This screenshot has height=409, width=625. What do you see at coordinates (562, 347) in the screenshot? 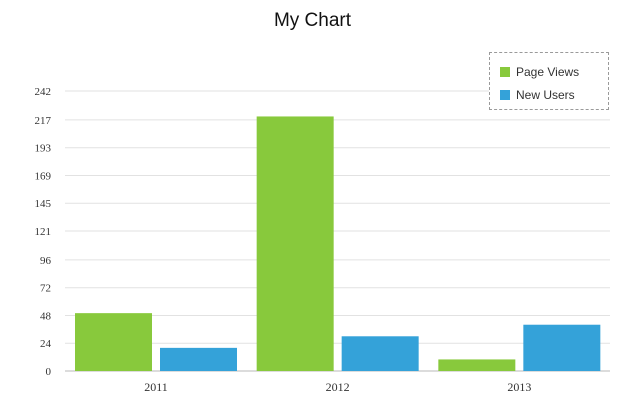
I see `bar-new-users-2013` at bounding box center [562, 347].